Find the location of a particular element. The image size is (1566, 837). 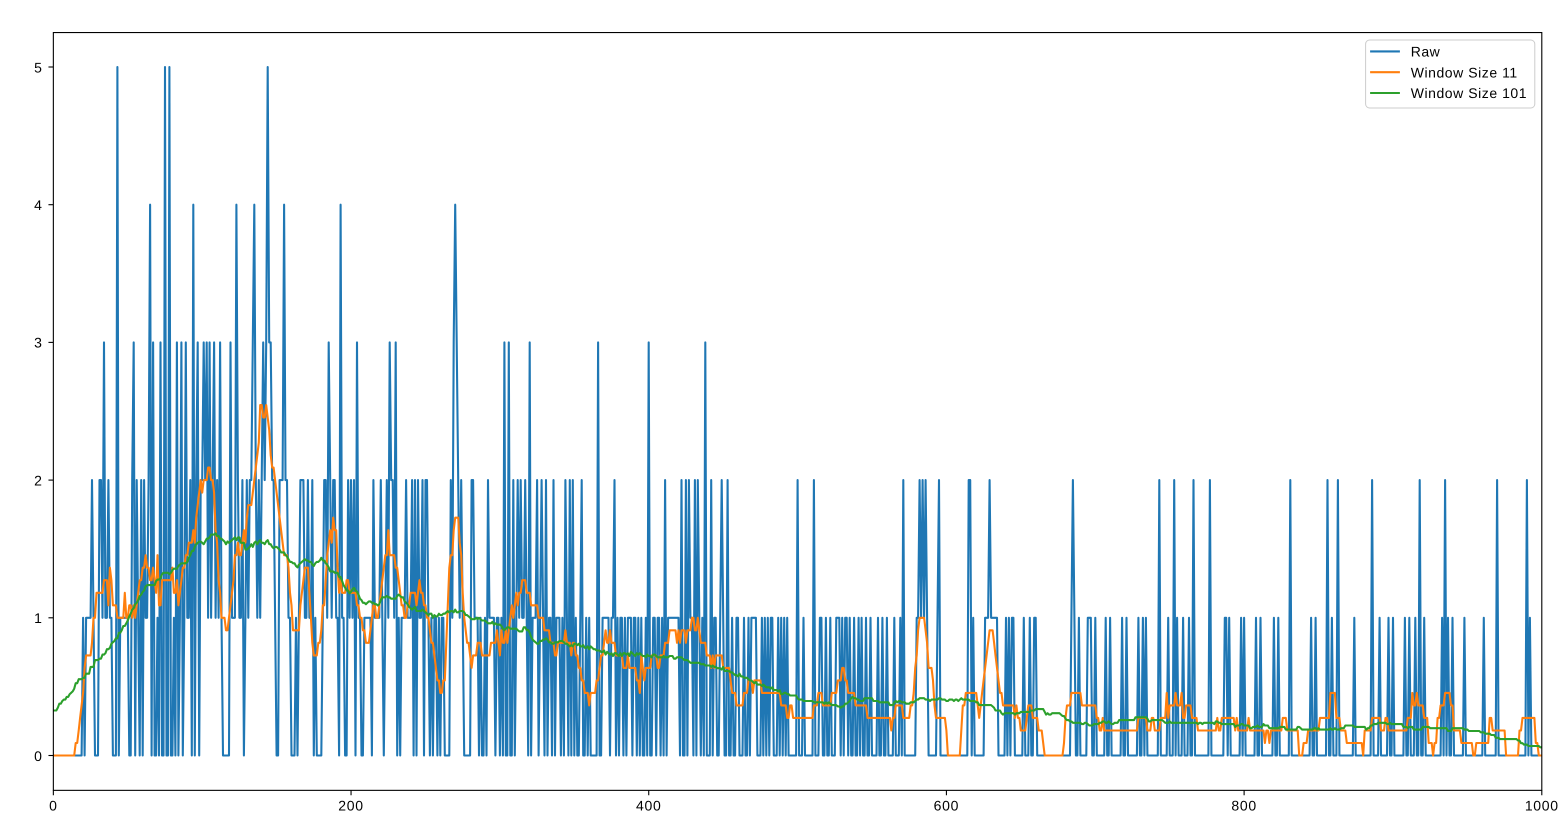

svg-text: 800 is located at coordinates (1243, 806).